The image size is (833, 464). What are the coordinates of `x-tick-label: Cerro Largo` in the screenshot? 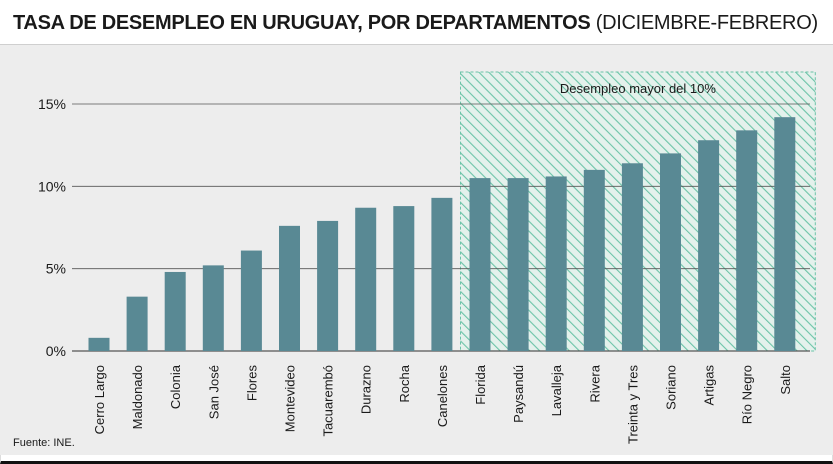 It's located at (99, 399).